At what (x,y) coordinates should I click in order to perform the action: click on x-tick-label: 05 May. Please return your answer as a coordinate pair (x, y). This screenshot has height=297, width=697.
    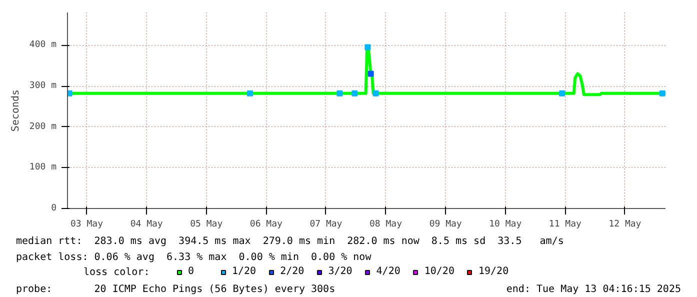
    Looking at the image, I should click on (207, 225).